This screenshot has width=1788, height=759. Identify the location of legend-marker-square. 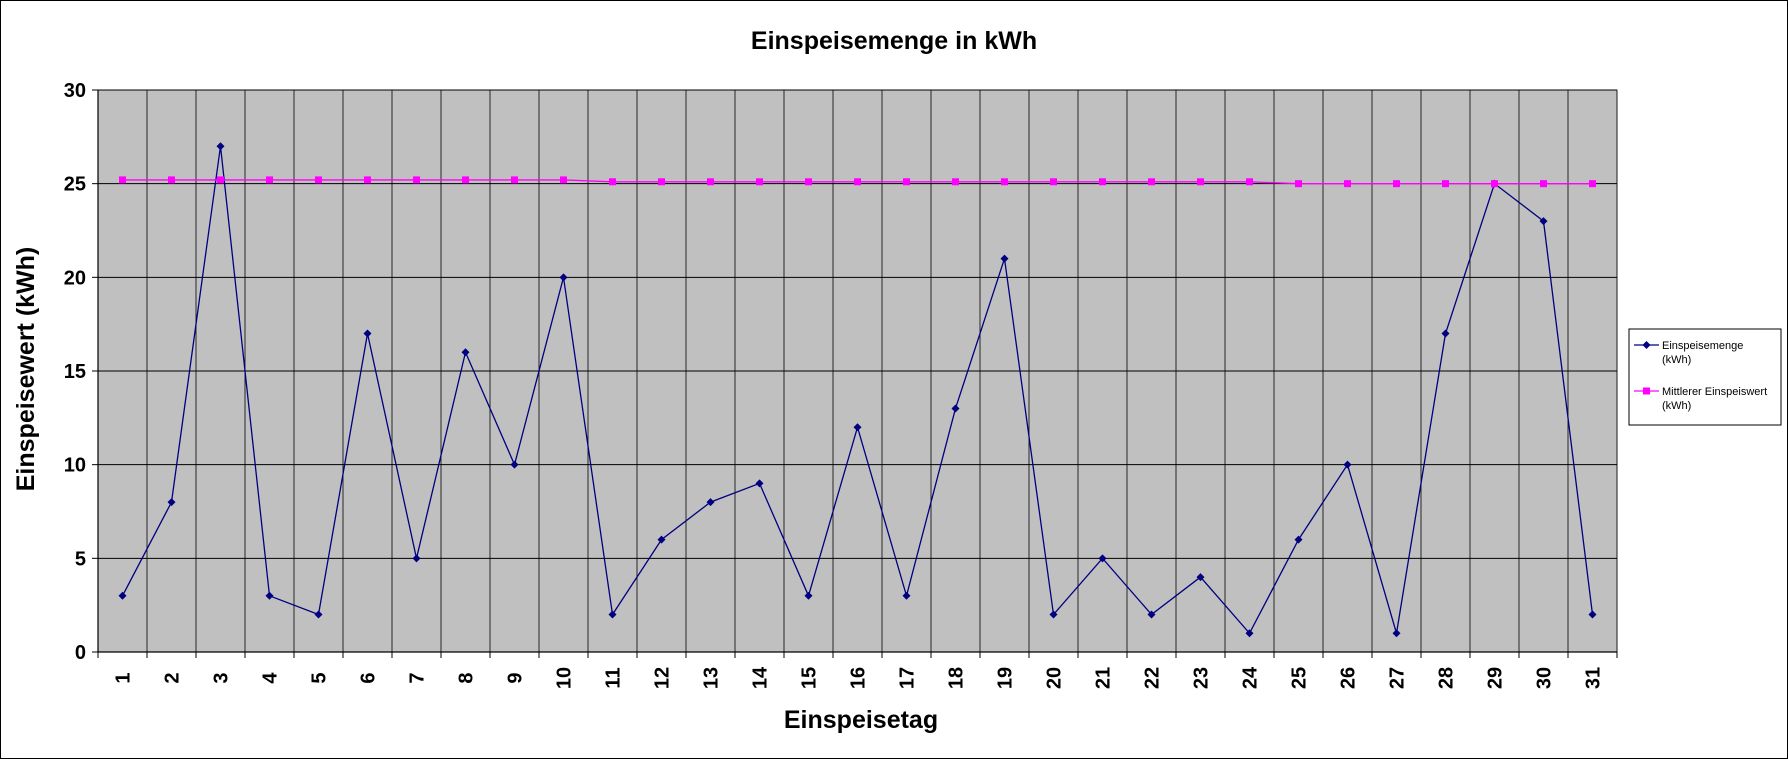
(1646, 391).